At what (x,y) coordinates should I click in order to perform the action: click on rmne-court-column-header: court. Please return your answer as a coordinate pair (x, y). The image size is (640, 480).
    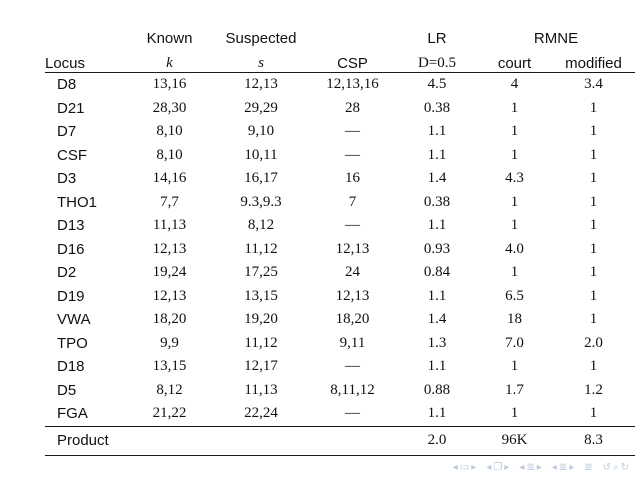
    Looking at the image, I should click on (514, 60).